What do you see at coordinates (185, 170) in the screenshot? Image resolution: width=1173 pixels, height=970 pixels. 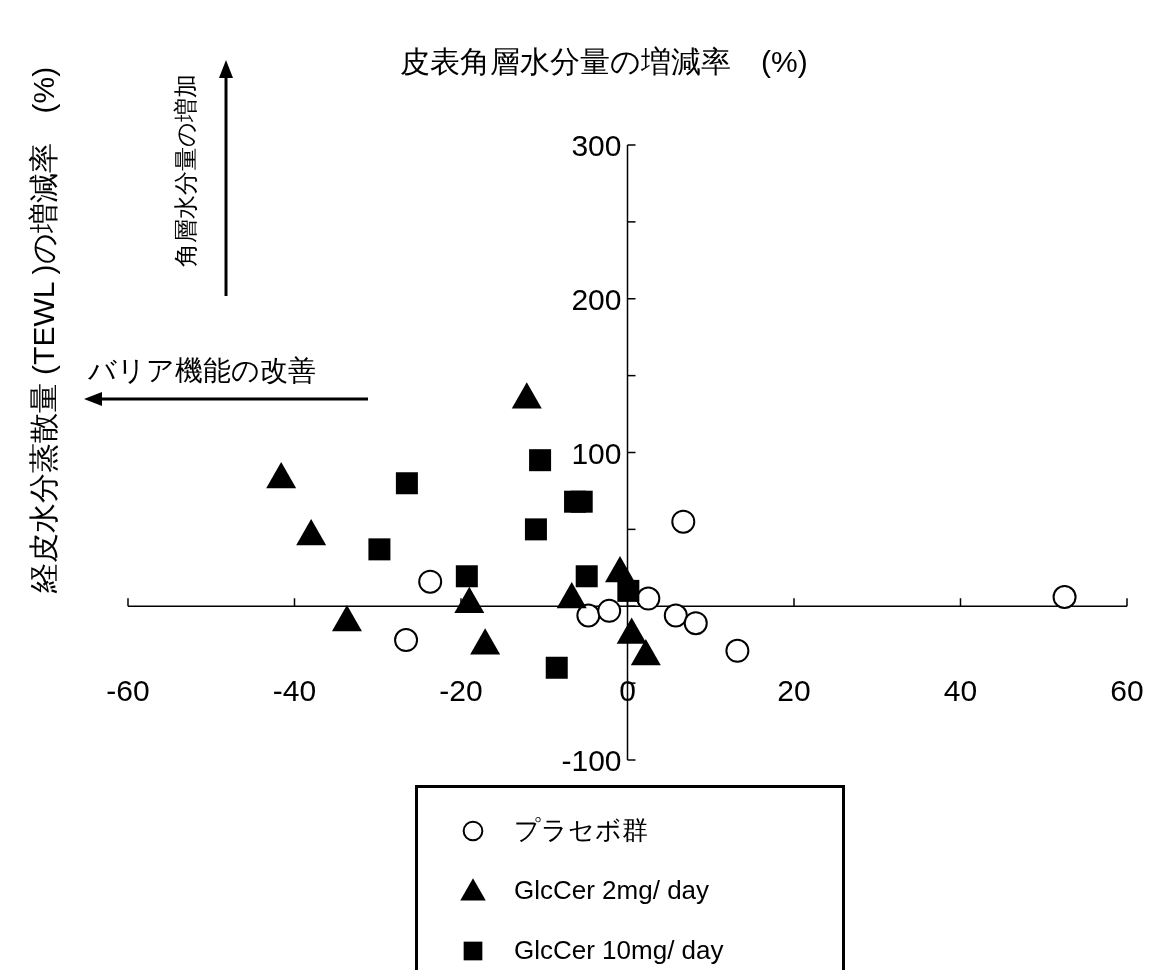 I see `annotation: 角層水分量の増加` at bounding box center [185, 170].